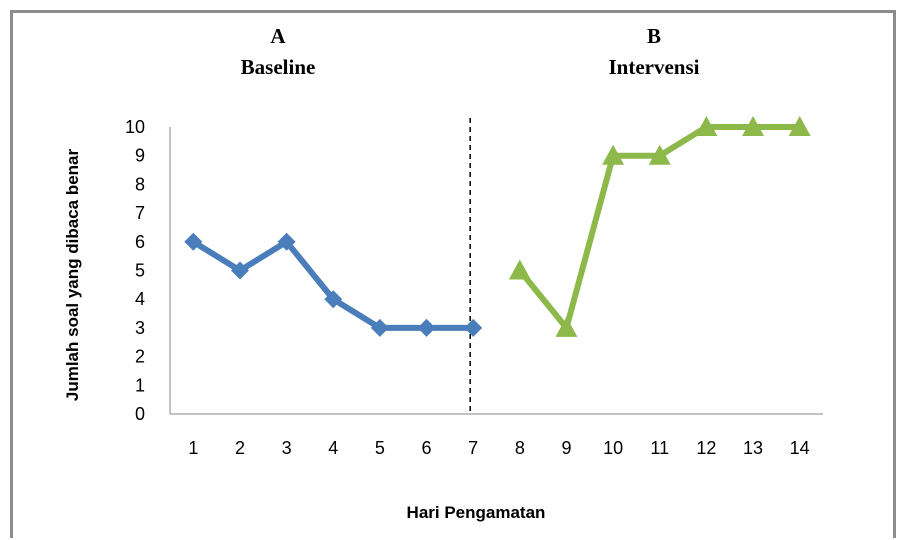  What do you see at coordinates (240, 448) in the screenshot?
I see `x-tick-label: 2` at bounding box center [240, 448].